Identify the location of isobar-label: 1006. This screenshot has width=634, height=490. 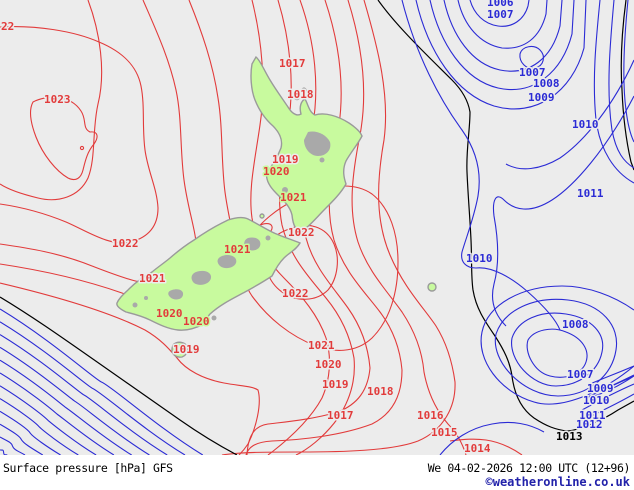
(500, 4).